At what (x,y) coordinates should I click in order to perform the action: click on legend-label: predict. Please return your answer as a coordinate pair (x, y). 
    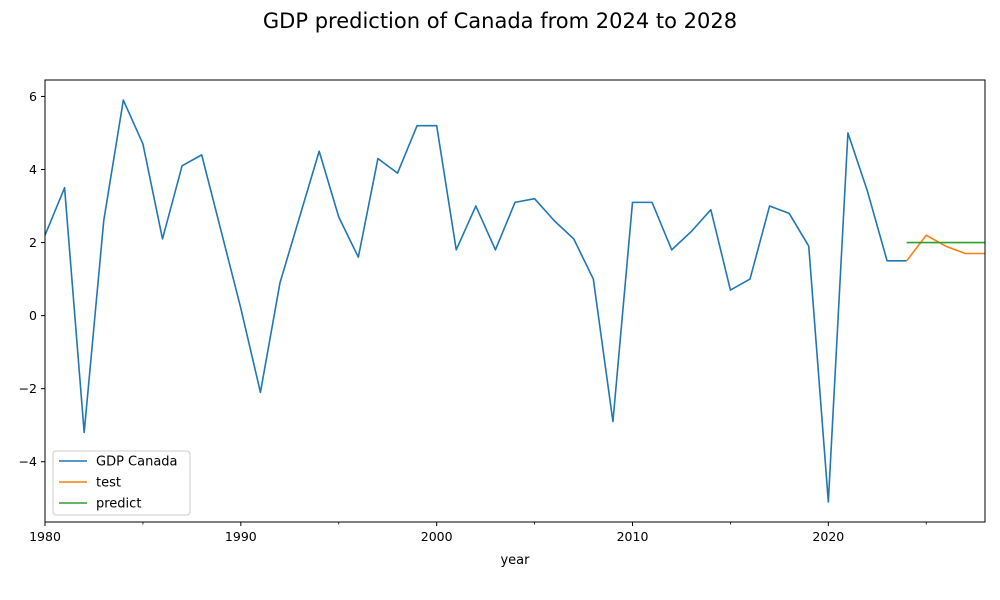
    Looking at the image, I should click on (118, 504).